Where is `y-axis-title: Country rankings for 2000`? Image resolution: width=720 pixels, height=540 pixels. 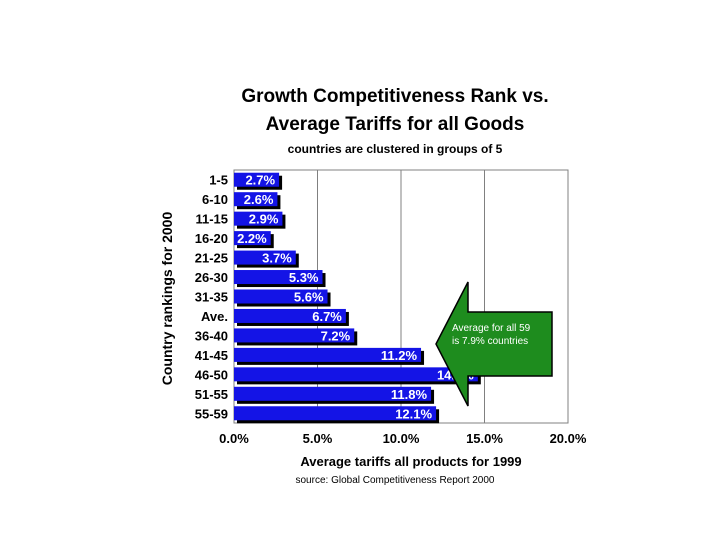 y-axis-title: Country rankings for 2000 is located at coordinates (167, 299).